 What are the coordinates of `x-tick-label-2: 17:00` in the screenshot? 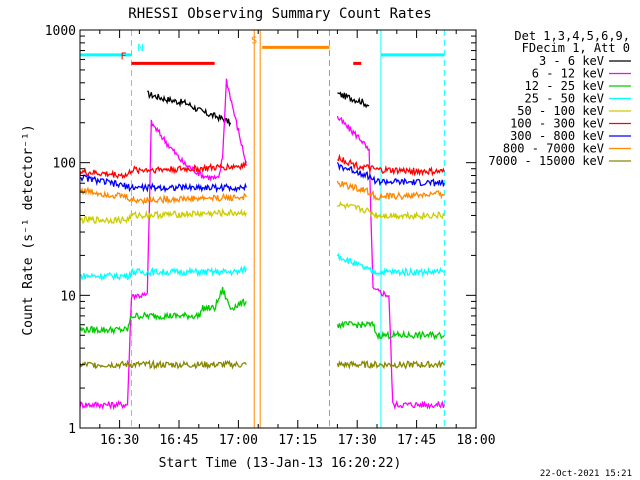 It's located at (238, 440).